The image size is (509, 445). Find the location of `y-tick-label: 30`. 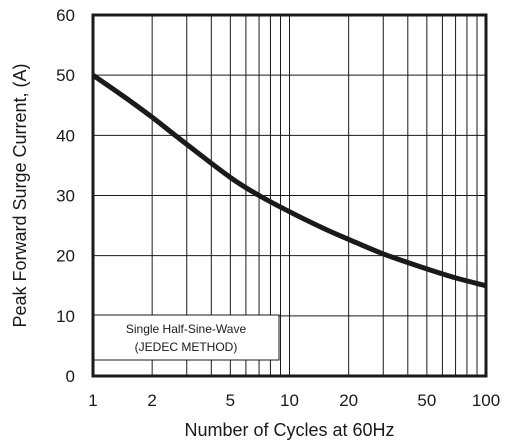

y-tick-label: 30 is located at coordinates (65, 196).